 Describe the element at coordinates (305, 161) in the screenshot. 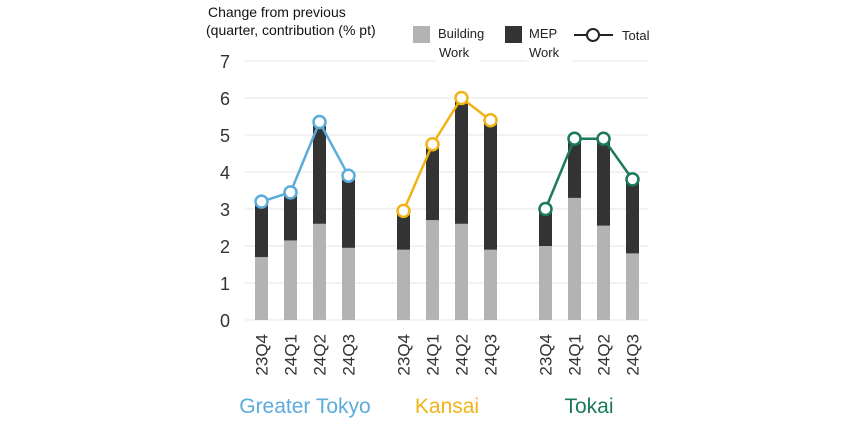

I see `total-line-greater-tokyo` at that location.